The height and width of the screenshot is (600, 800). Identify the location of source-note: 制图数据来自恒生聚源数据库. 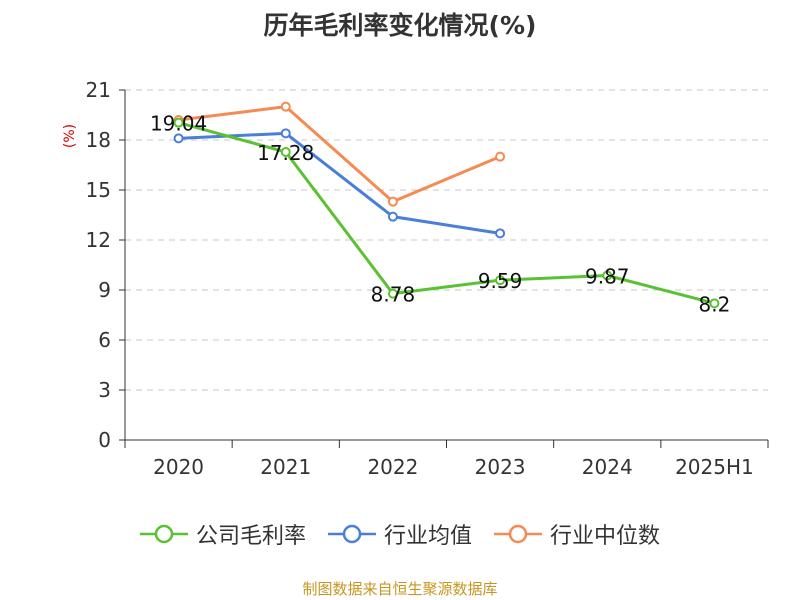
(400, 589).